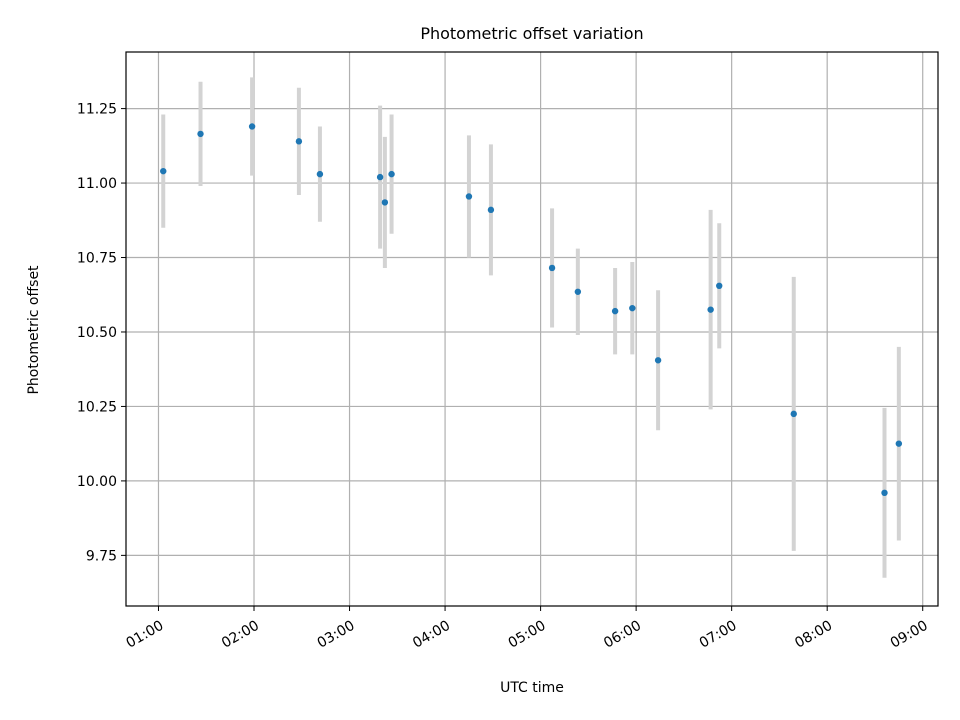 Image resolution: width=960 pixels, height=720 pixels. I want to click on y-tick-label: 11.25, so click(97, 110).